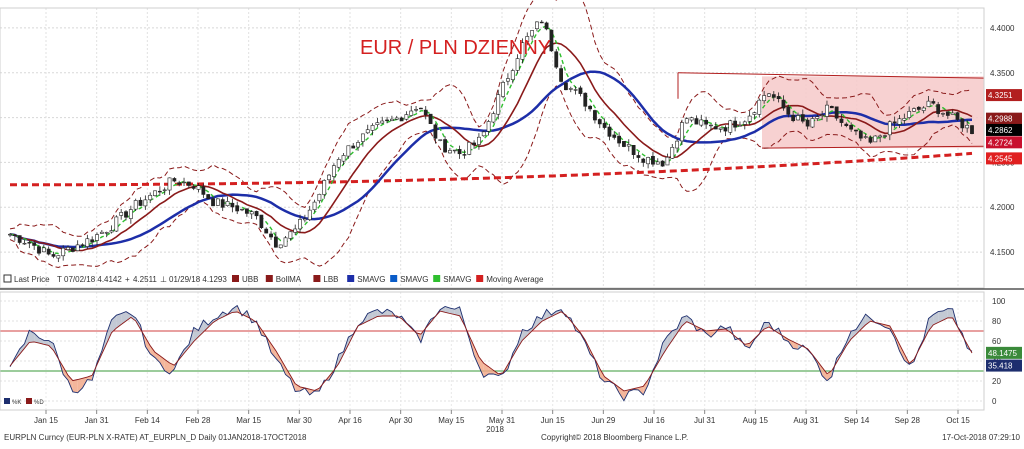 The height and width of the screenshot is (449, 1024). I want to click on legend-stoch: %K %D, so click(24, 402).